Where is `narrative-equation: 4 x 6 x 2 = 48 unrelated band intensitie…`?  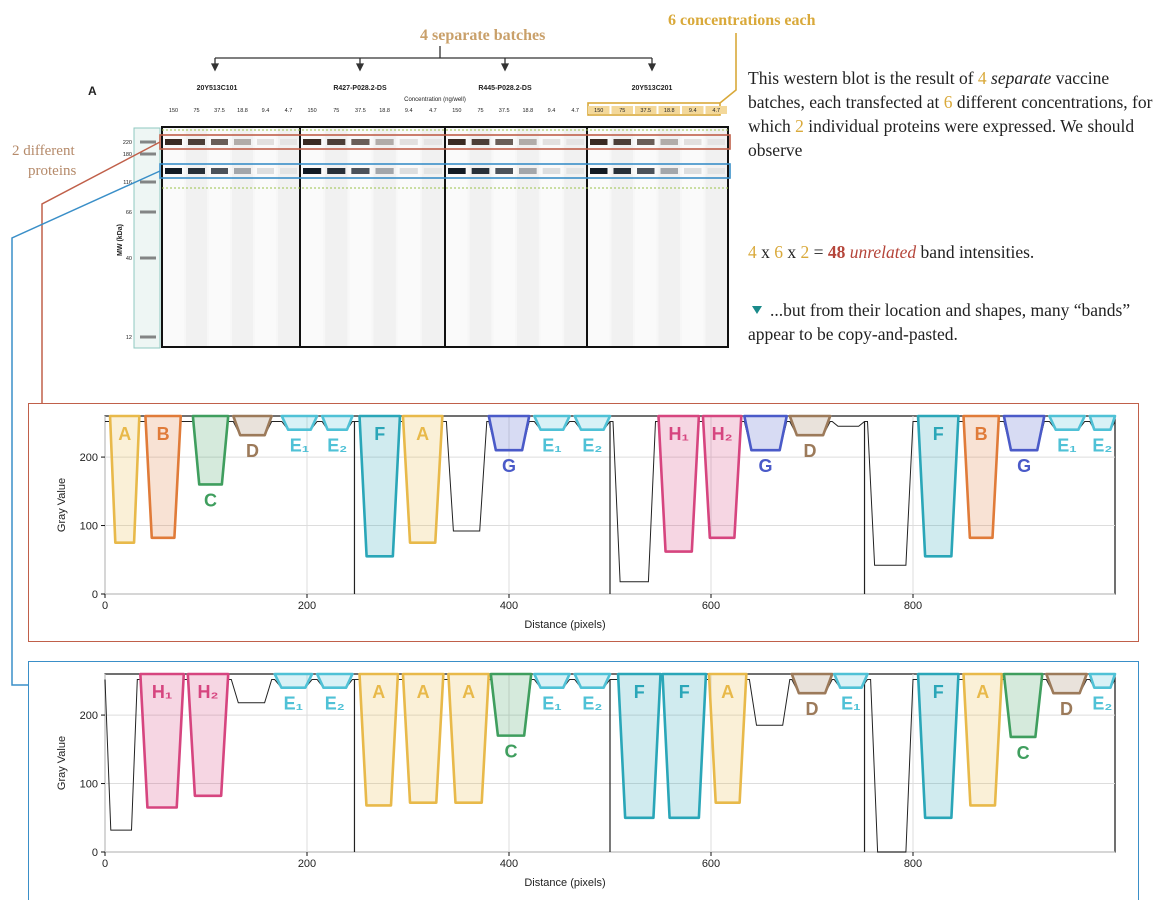
narrative-equation: 4 x 6 x 2 = 48 unrelated band intensitie… is located at coordinates (891, 252).